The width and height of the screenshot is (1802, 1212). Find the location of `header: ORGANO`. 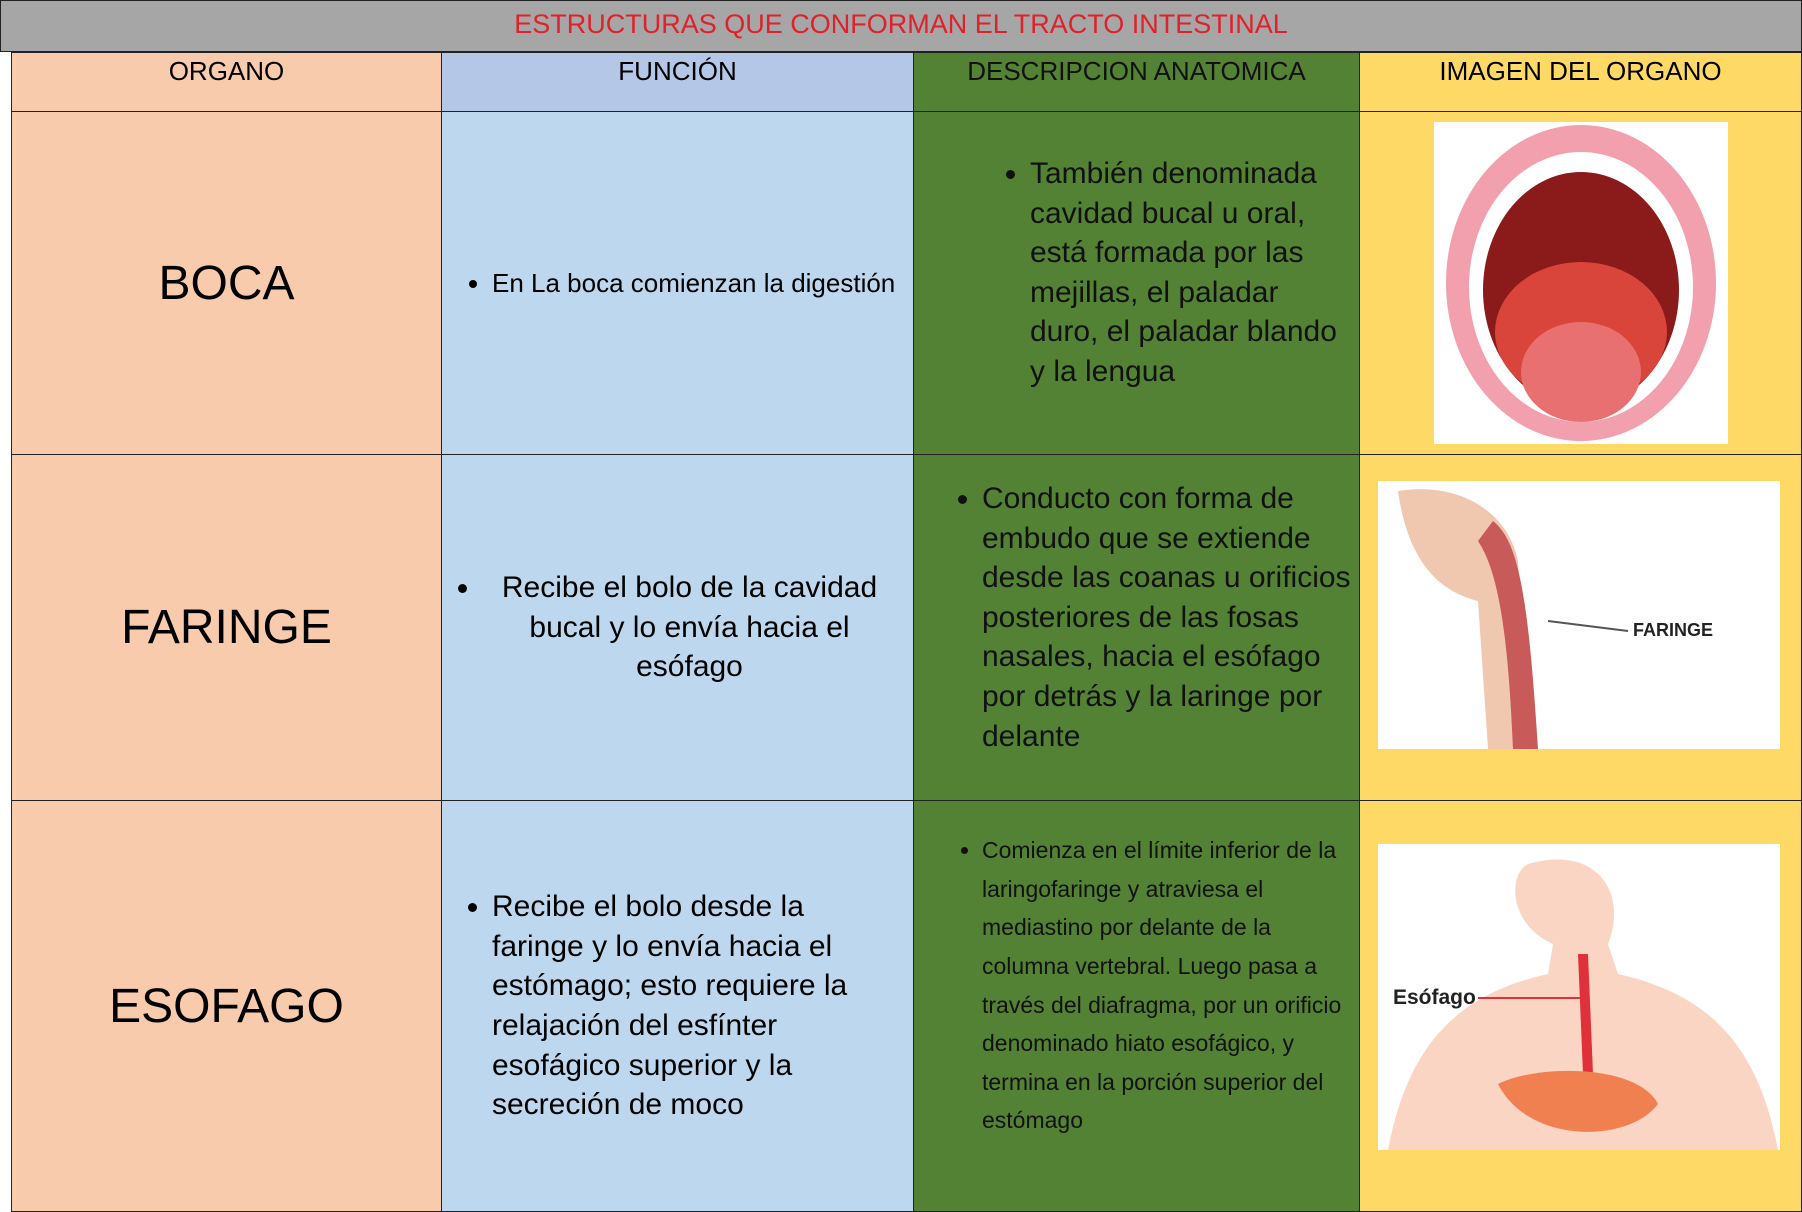

header: ORGANO is located at coordinates (226, 82).